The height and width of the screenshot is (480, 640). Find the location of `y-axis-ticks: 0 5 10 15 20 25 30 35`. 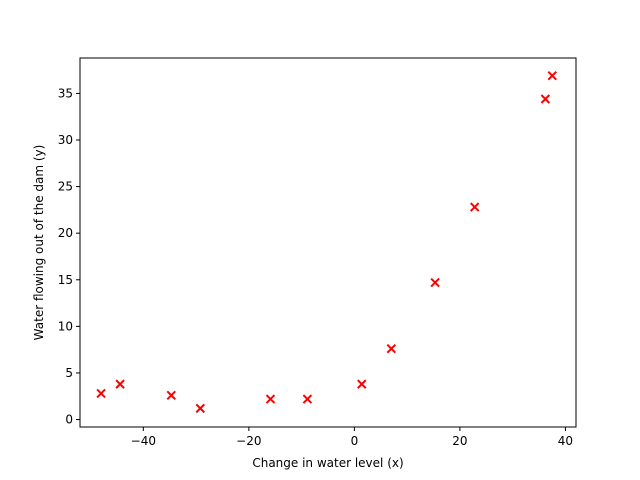

y-axis-ticks: 0 5 10 15 20 25 30 35 is located at coordinates (69, 256).